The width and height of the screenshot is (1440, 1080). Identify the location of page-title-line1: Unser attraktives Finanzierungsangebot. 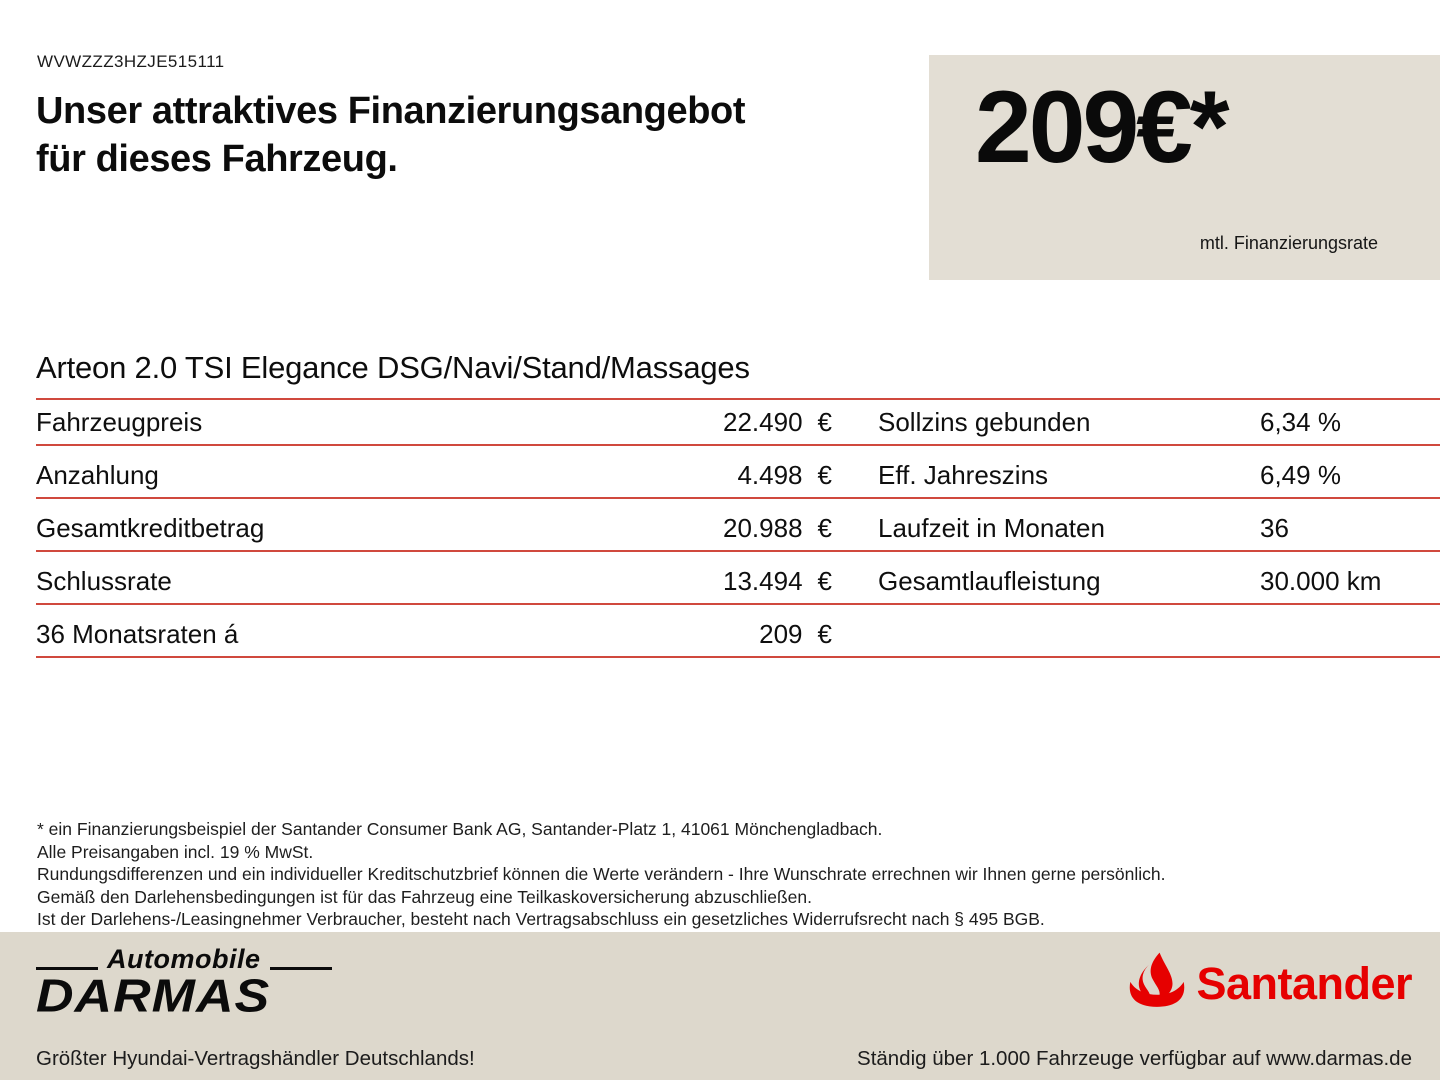
(391, 111).